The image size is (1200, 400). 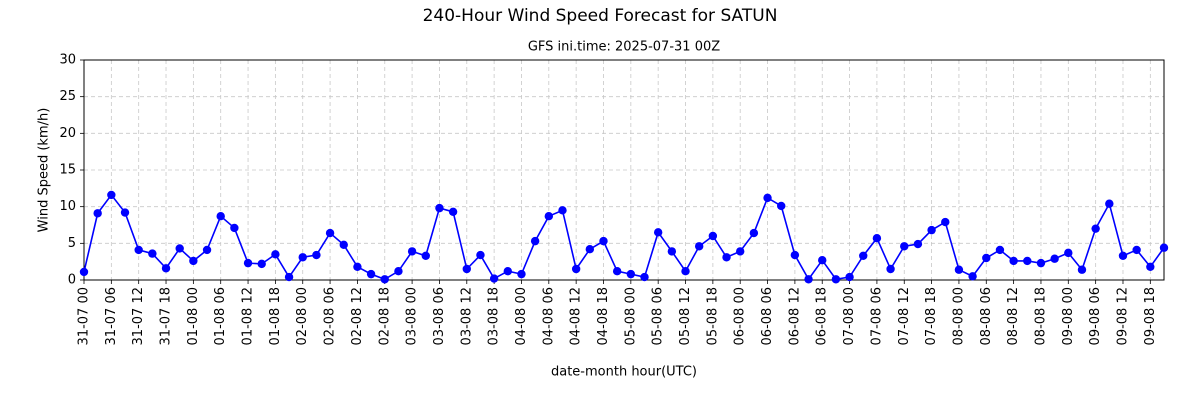 What do you see at coordinates (1040, 316) in the screenshot?
I see `x-tick-label: 08-08 18` at bounding box center [1040, 316].